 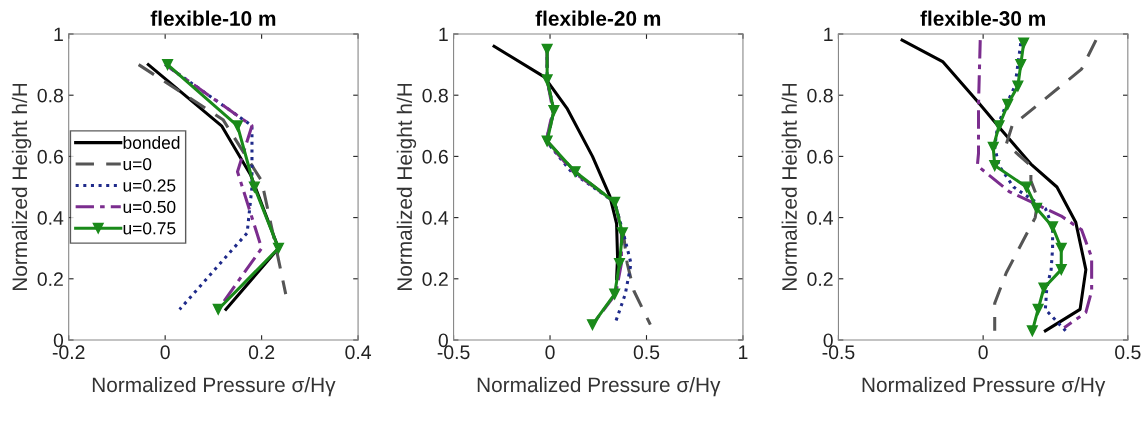 I want to click on chart-title: flexible-10 m, so click(x=213, y=18).